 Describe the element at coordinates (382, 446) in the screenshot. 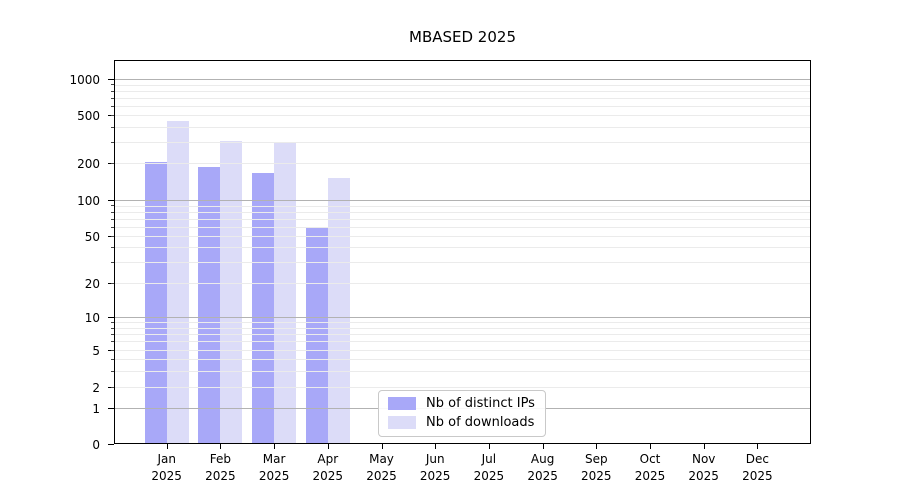

I see `x-tick-may` at that location.